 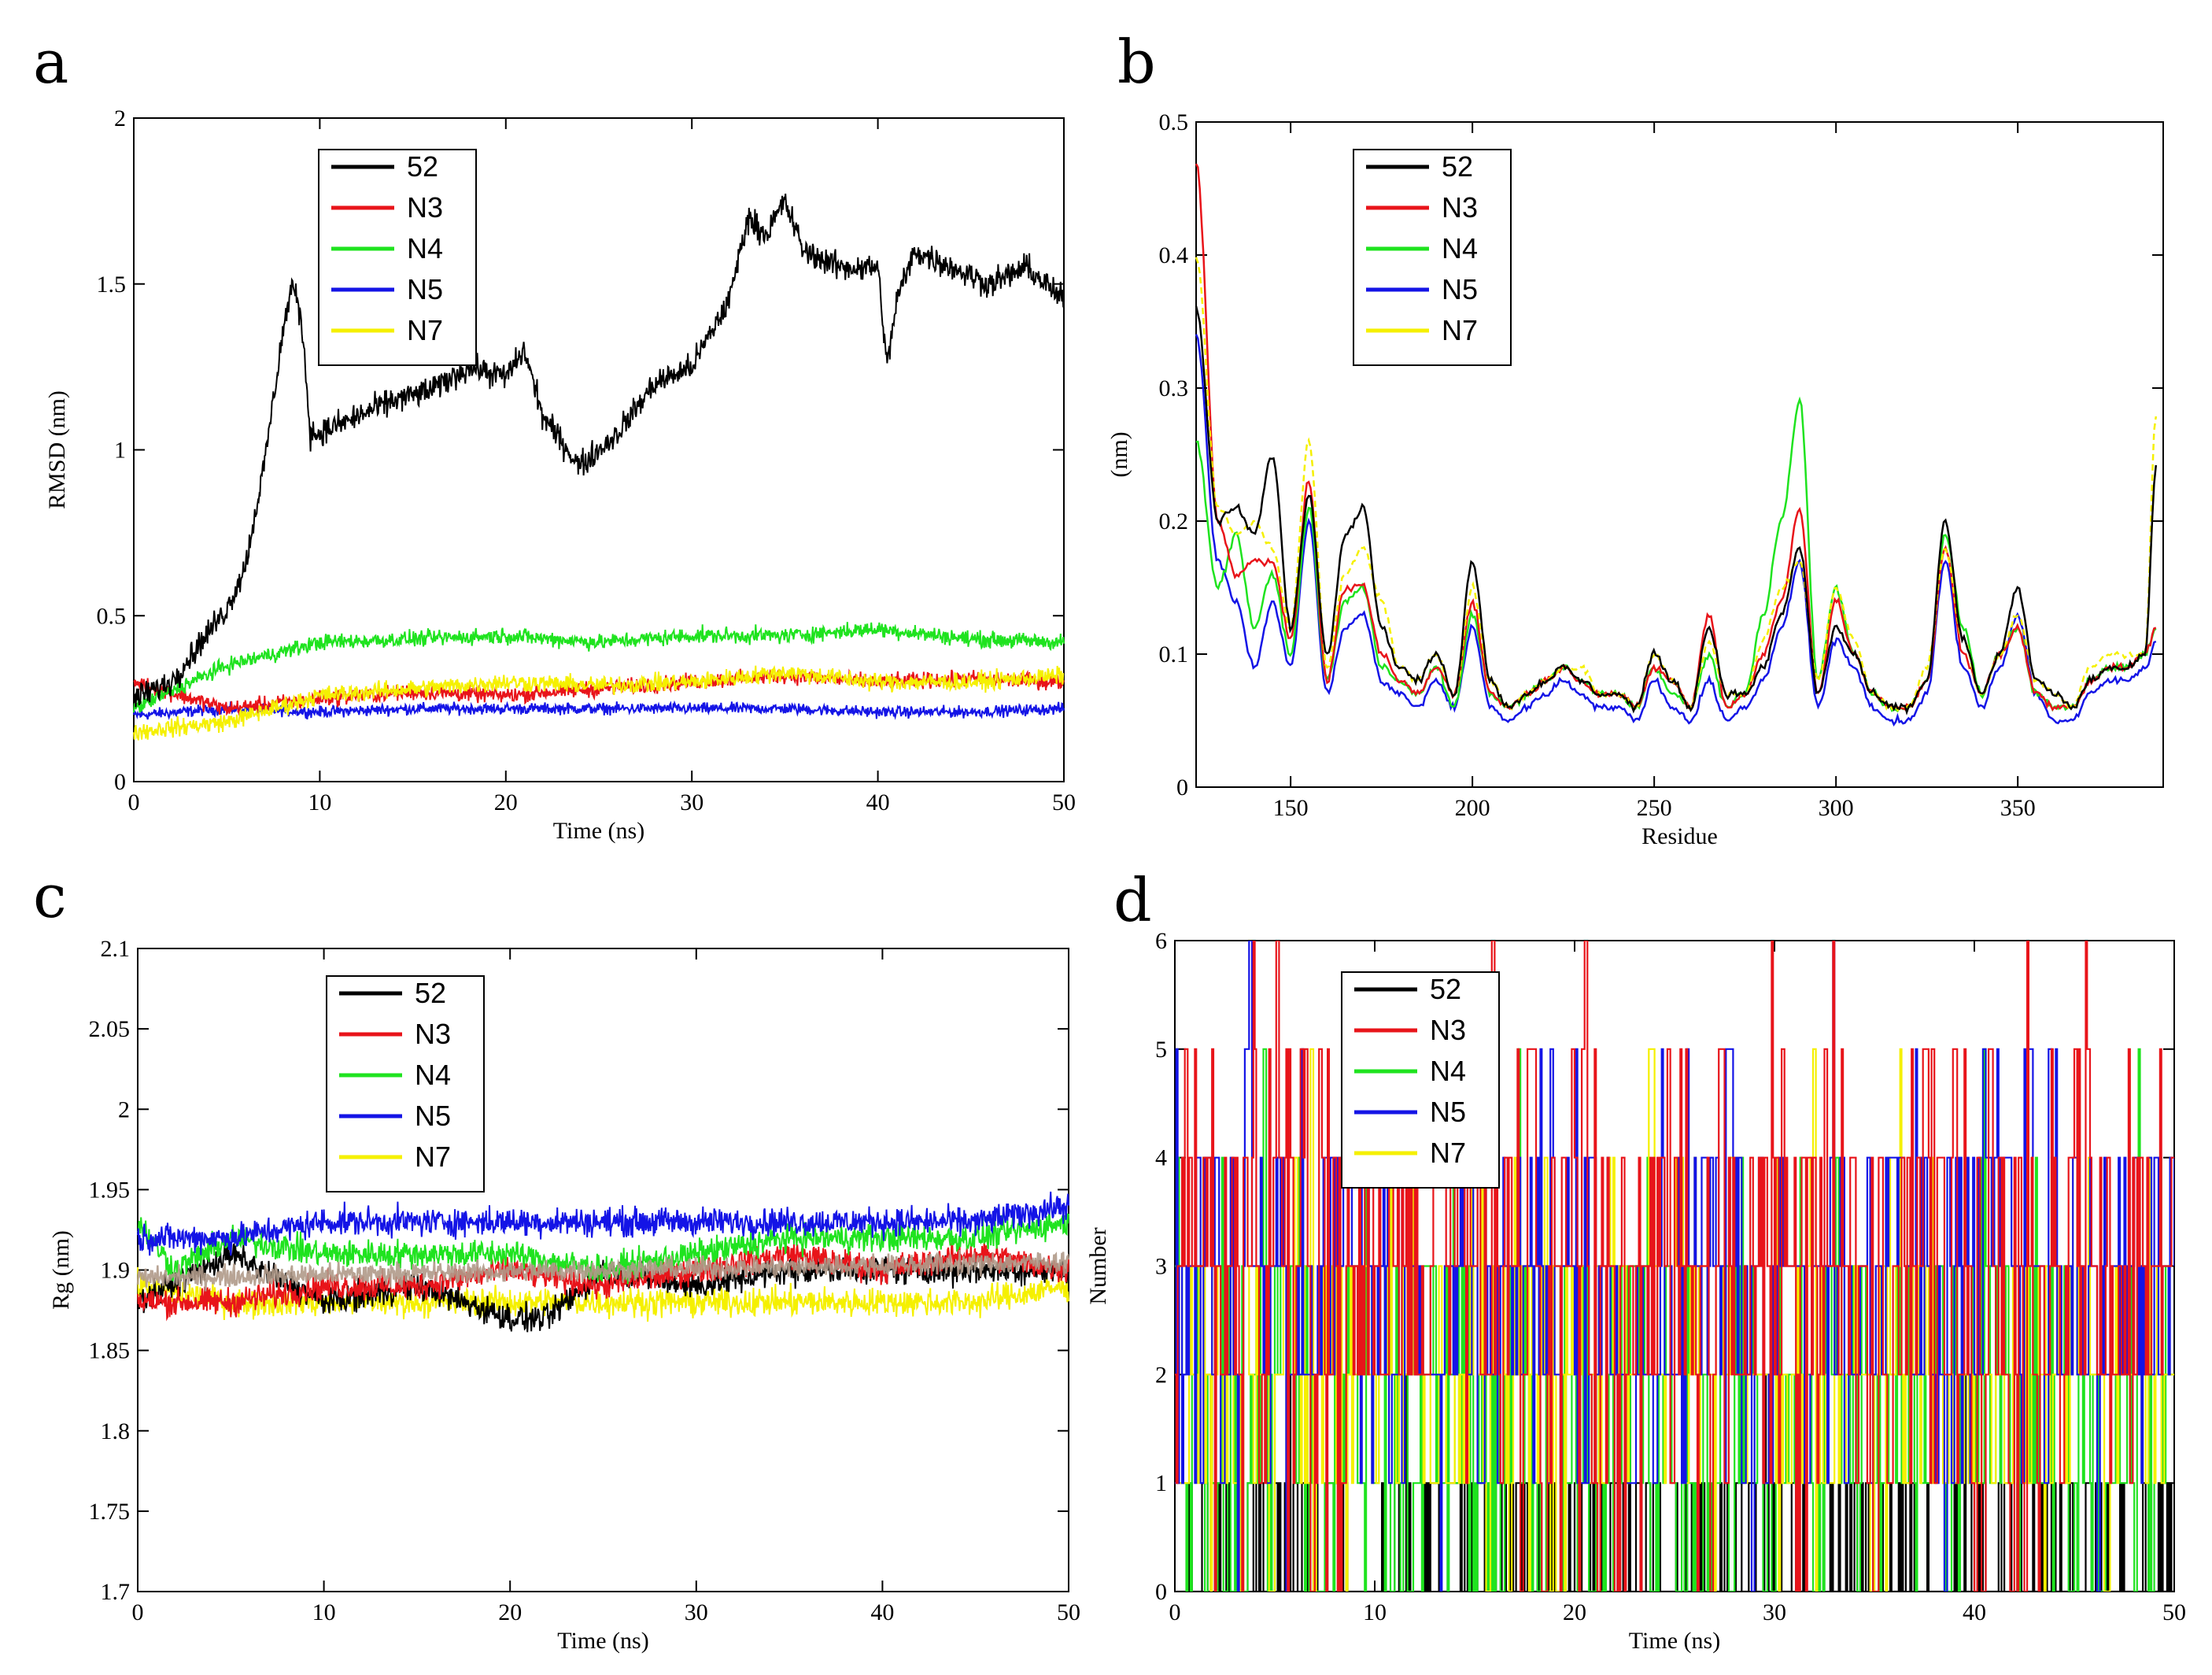 I want to click on y-tick-label: 0.2, so click(x=1174, y=521).